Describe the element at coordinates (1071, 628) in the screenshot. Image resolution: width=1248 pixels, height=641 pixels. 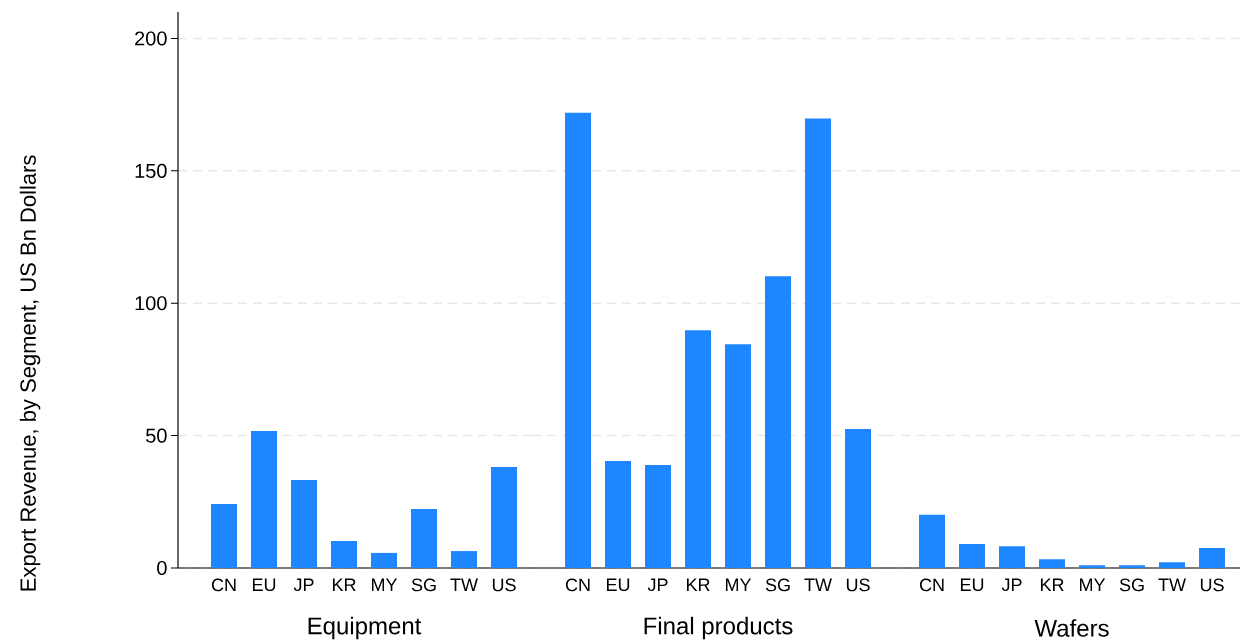
I see `x-axis-title: Wafers` at that location.